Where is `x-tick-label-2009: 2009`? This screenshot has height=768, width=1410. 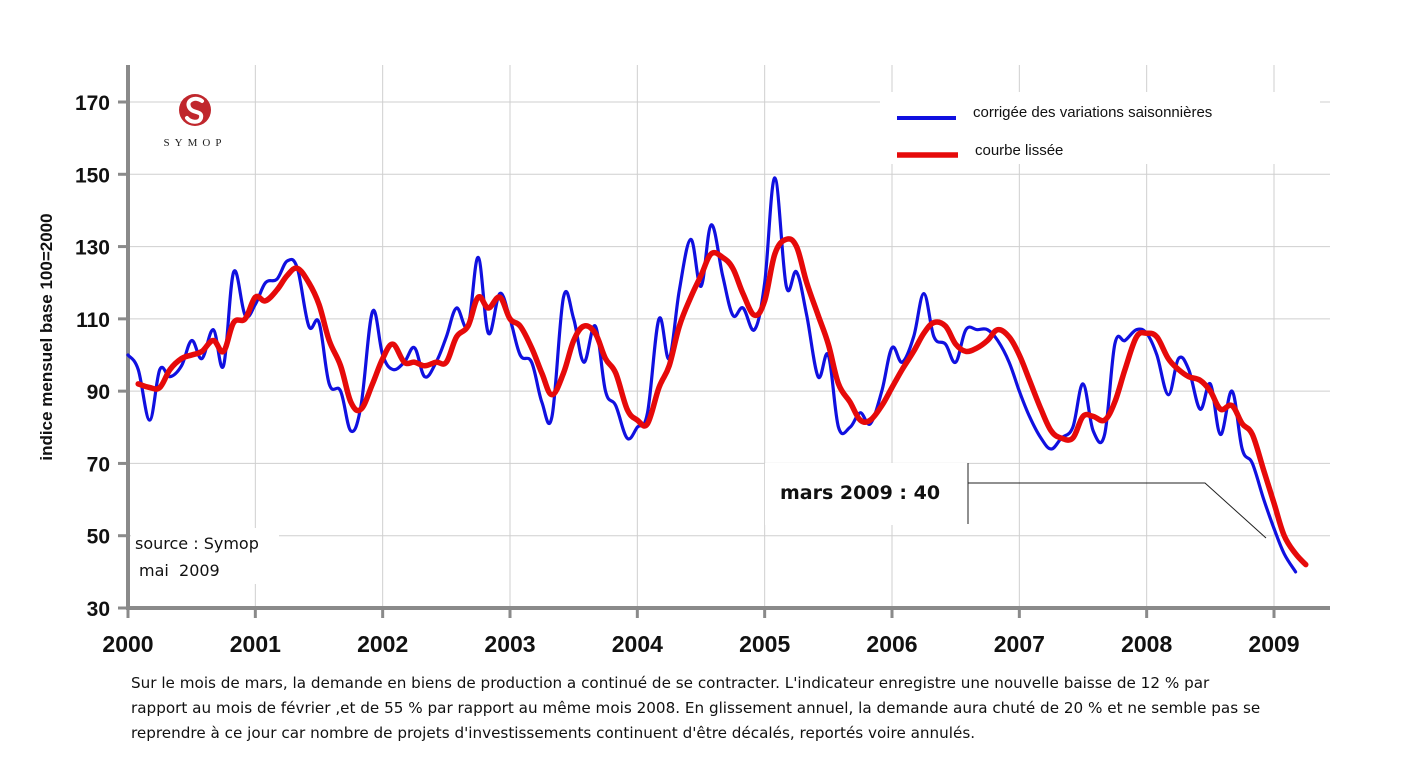 x-tick-label-2009: 2009 is located at coordinates (1273, 644).